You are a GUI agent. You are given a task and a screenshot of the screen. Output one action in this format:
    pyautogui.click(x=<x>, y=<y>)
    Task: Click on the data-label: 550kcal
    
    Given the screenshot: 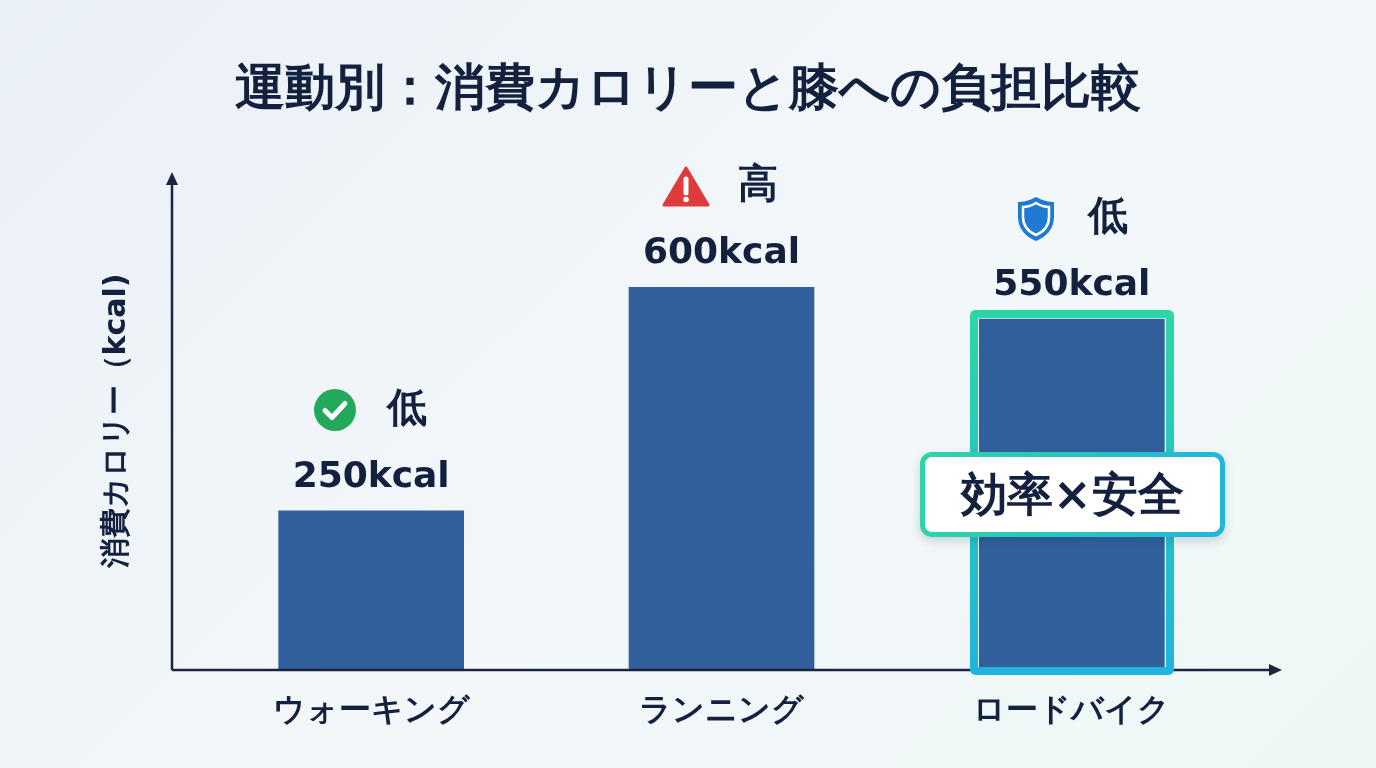 What is the action you would take?
    pyautogui.click(x=1072, y=283)
    